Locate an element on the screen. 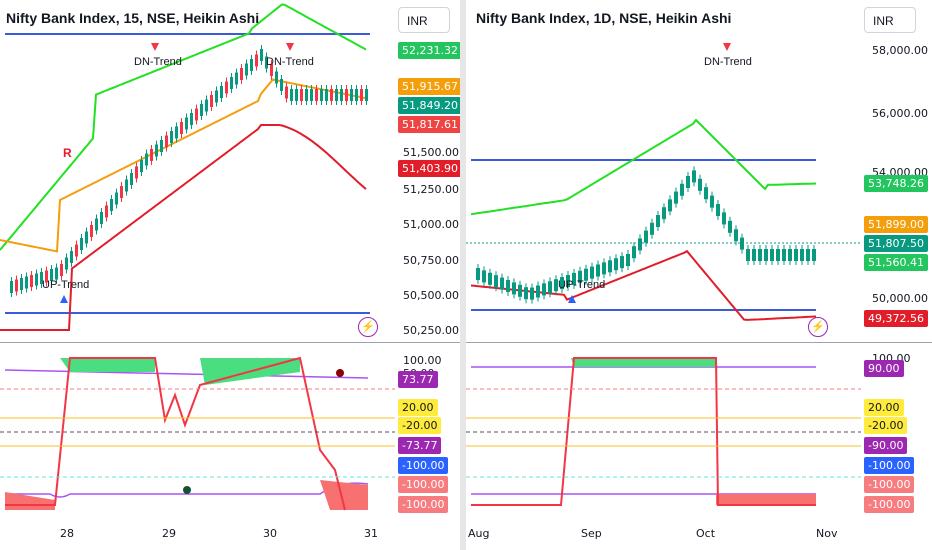 The image size is (932, 550). osc-line is located at coordinates (643, 431).